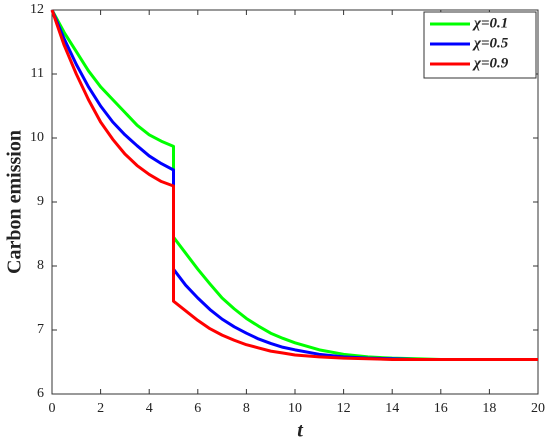 The image size is (550, 444). Describe the element at coordinates (40, 393) in the screenshot. I see `y-tick-label: 6` at that location.